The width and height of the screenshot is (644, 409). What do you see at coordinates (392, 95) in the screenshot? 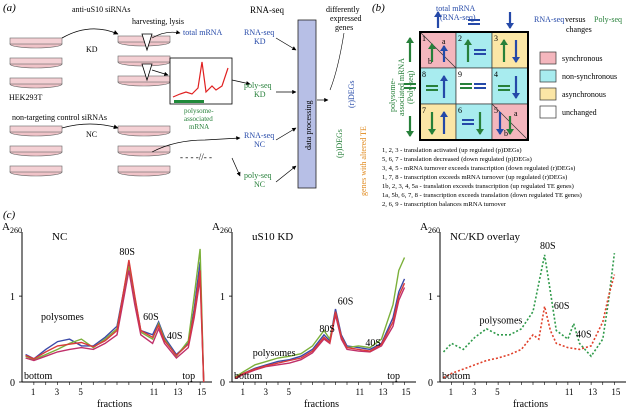
I see `side-axis-1: polysome-` at bounding box center [392, 95].